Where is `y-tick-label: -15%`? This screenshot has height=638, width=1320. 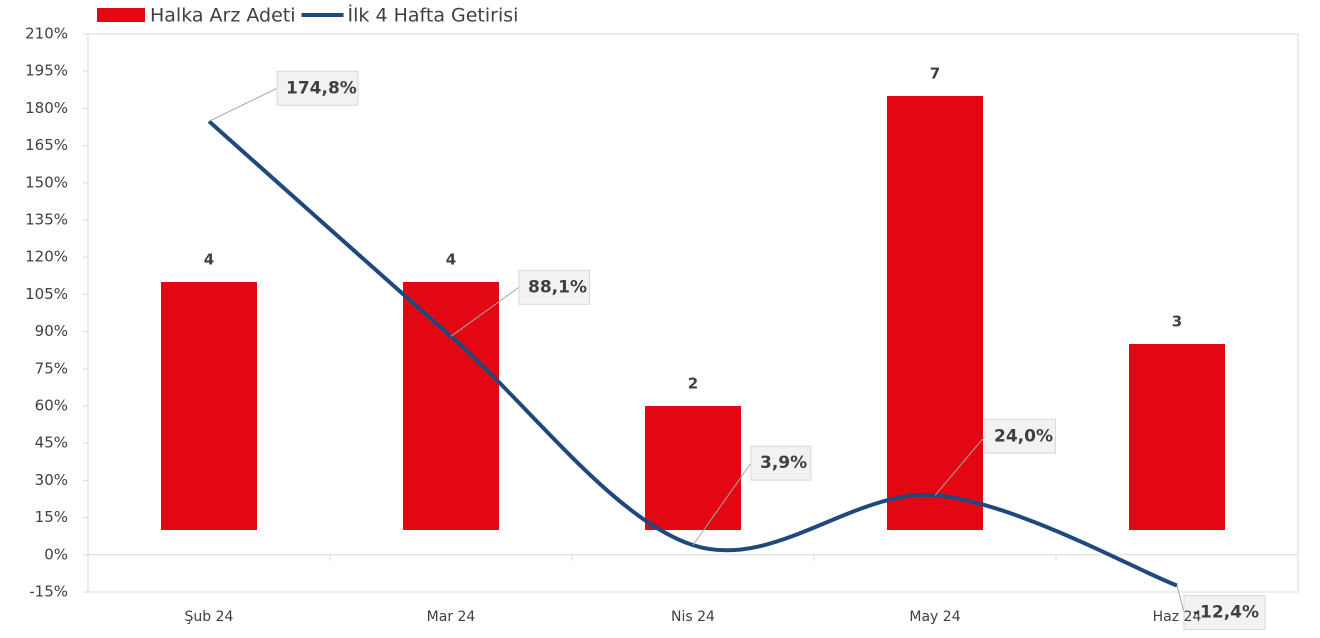 y-tick-label: -15% is located at coordinates (48, 592).